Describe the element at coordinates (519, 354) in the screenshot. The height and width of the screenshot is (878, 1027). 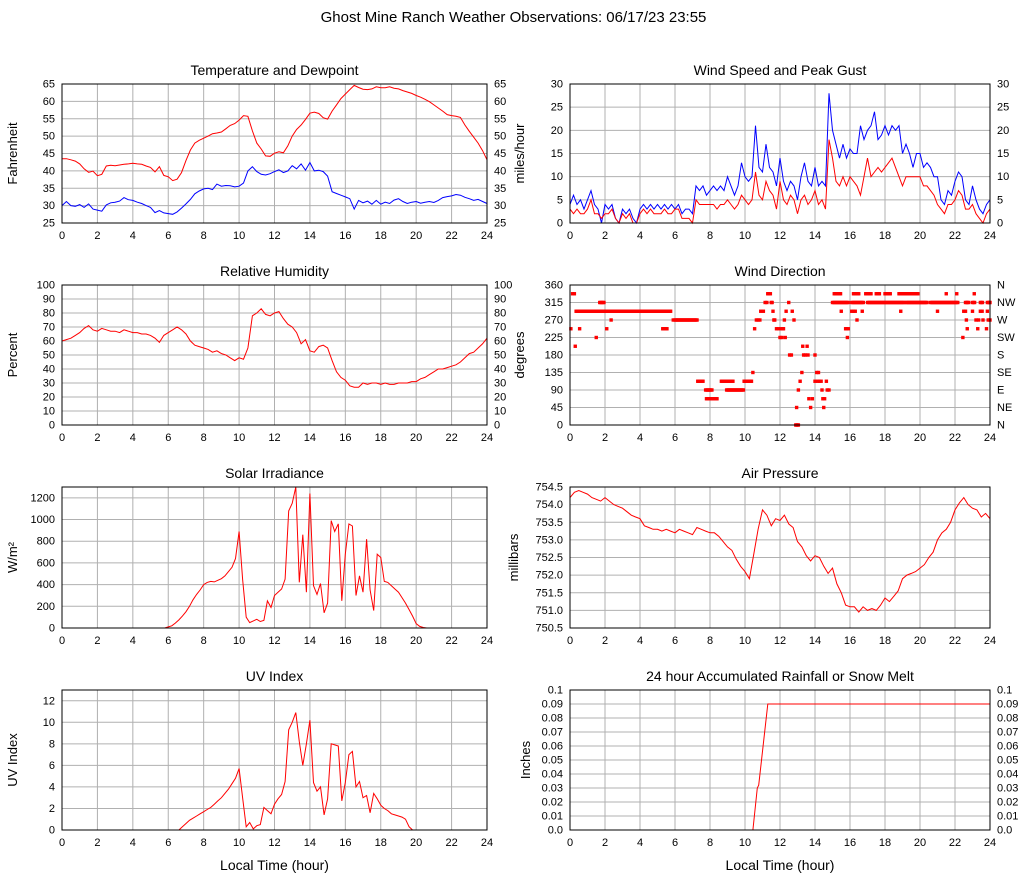
I see `svg-text: degrees` at that location.